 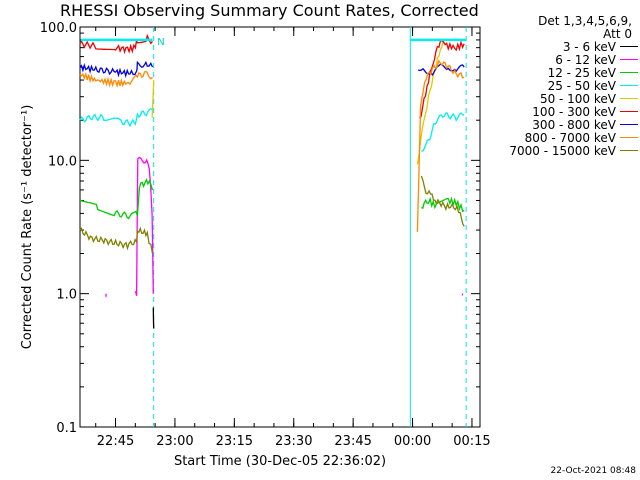 What do you see at coordinates (570, 137) in the screenshot?
I see `legend-label: 800 - 7000 keV` at bounding box center [570, 137].